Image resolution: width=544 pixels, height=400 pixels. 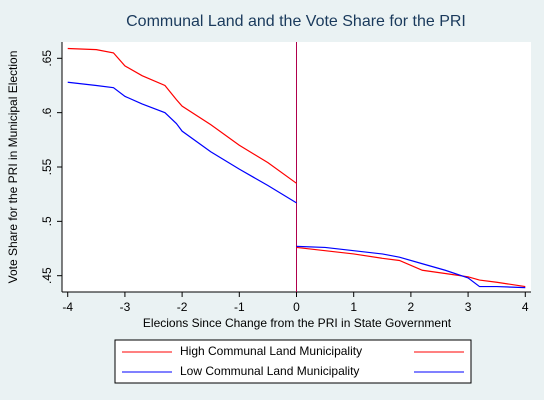 What do you see at coordinates (125, 307) in the screenshot?
I see `x-tick-label: -3` at bounding box center [125, 307].